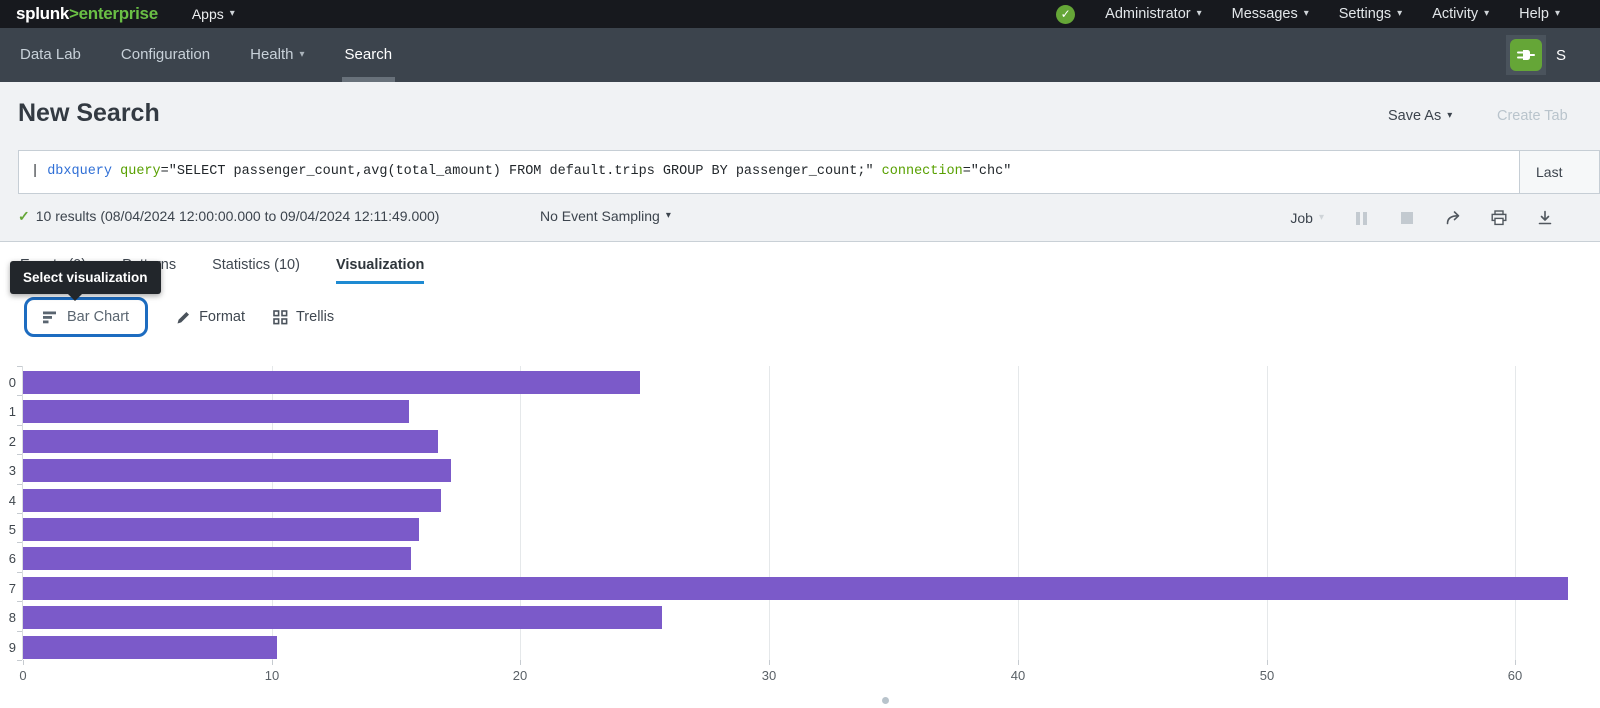  What do you see at coordinates (1407, 218) in the screenshot?
I see `stop-button` at bounding box center [1407, 218].